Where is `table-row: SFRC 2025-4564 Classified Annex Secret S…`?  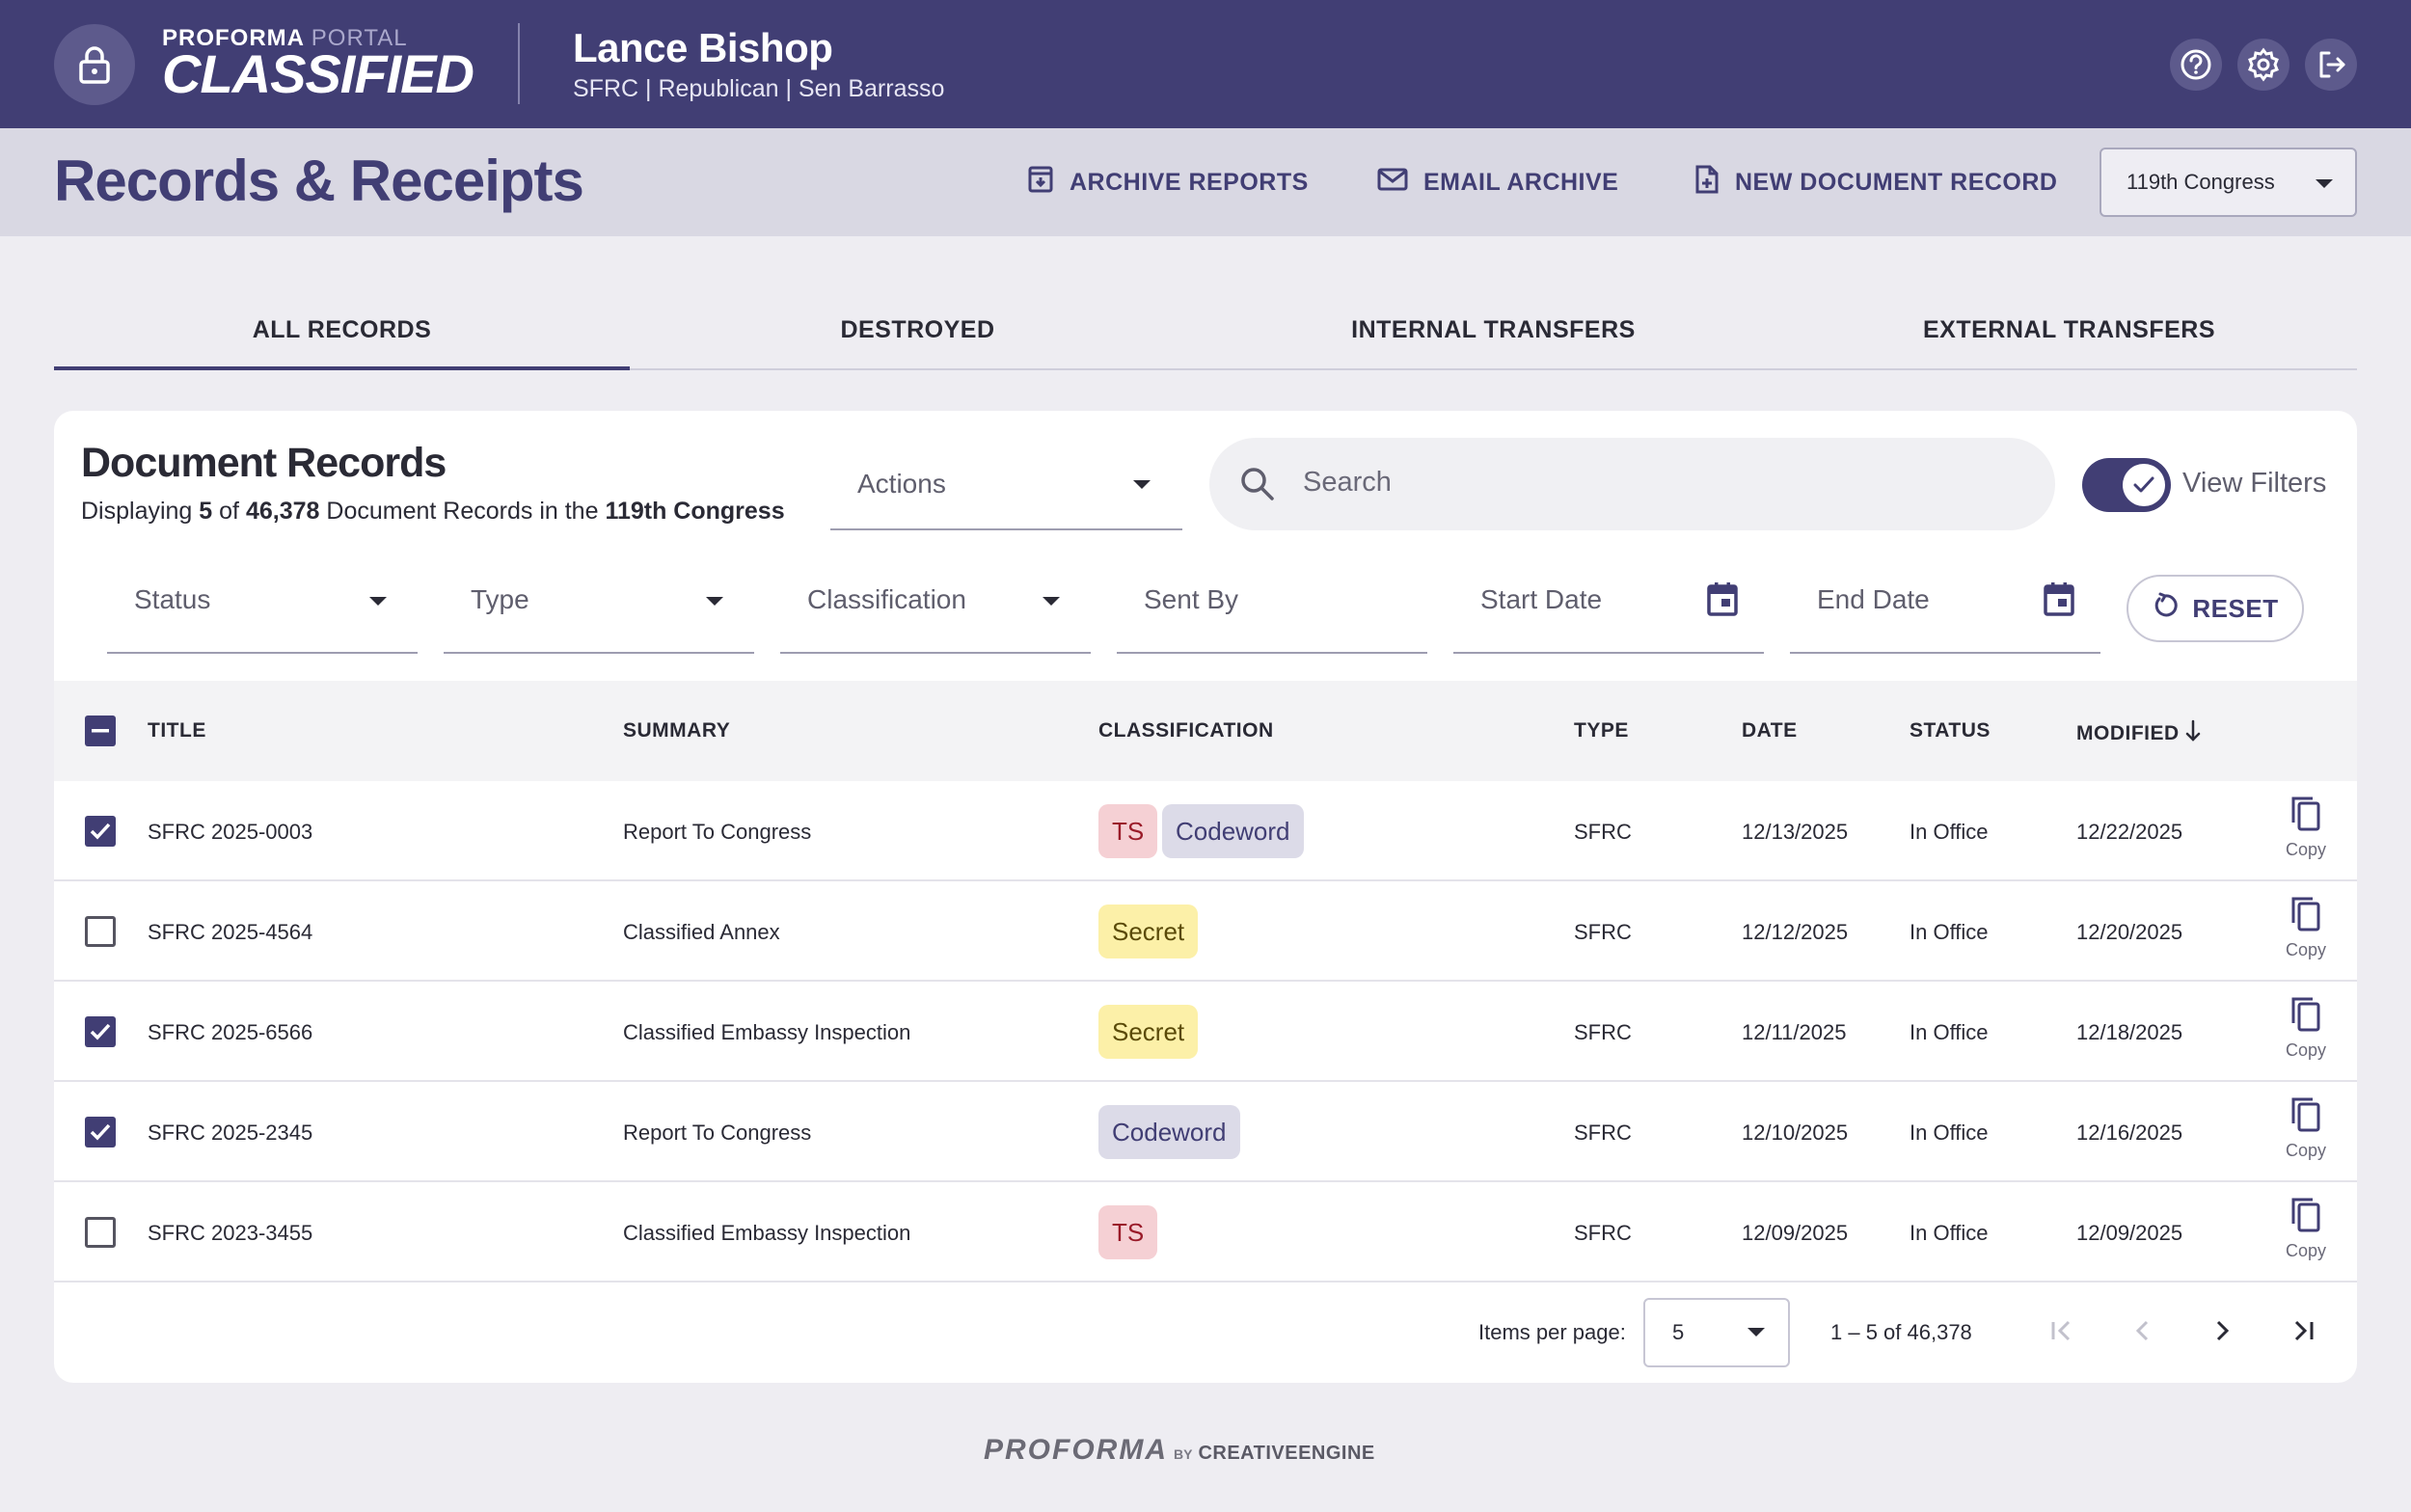 table-row: SFRC 2025-4564 Classified Annex Secret S… is located at coordinates (1205, 931).